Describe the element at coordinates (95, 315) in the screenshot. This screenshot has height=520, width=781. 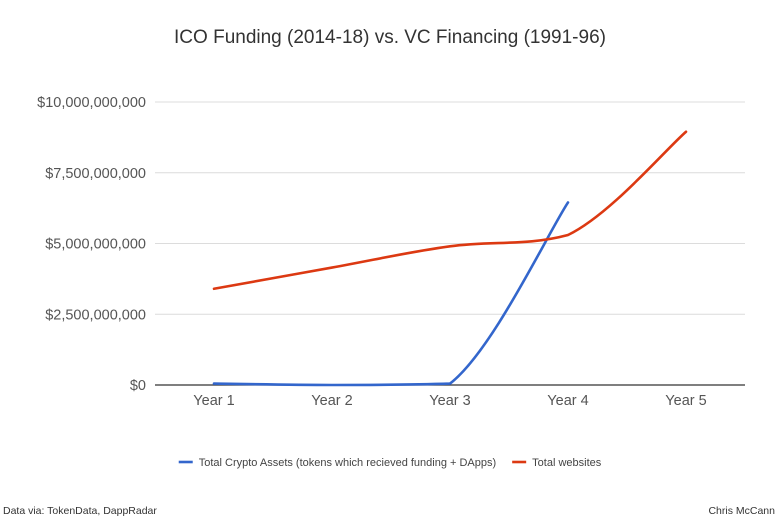
I see `y-tick-label: $2,500,000,000` at that location.